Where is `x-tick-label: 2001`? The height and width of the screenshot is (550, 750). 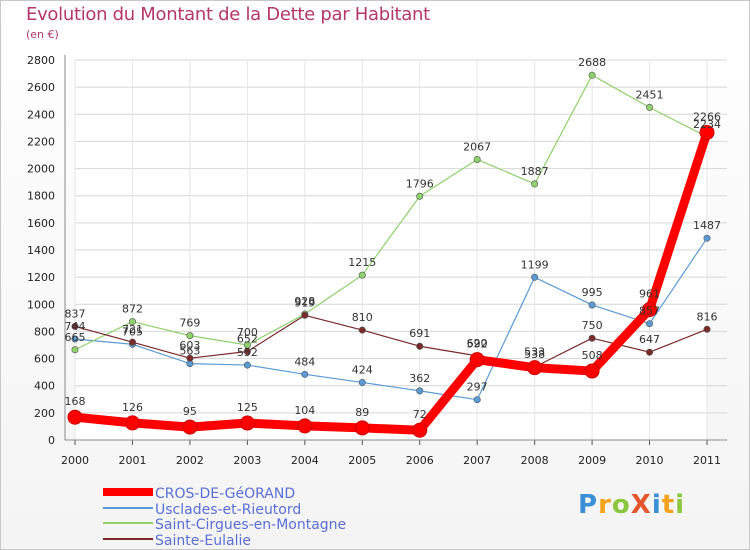
x-tick-label: 2001 is located at coordinates (132, 460).